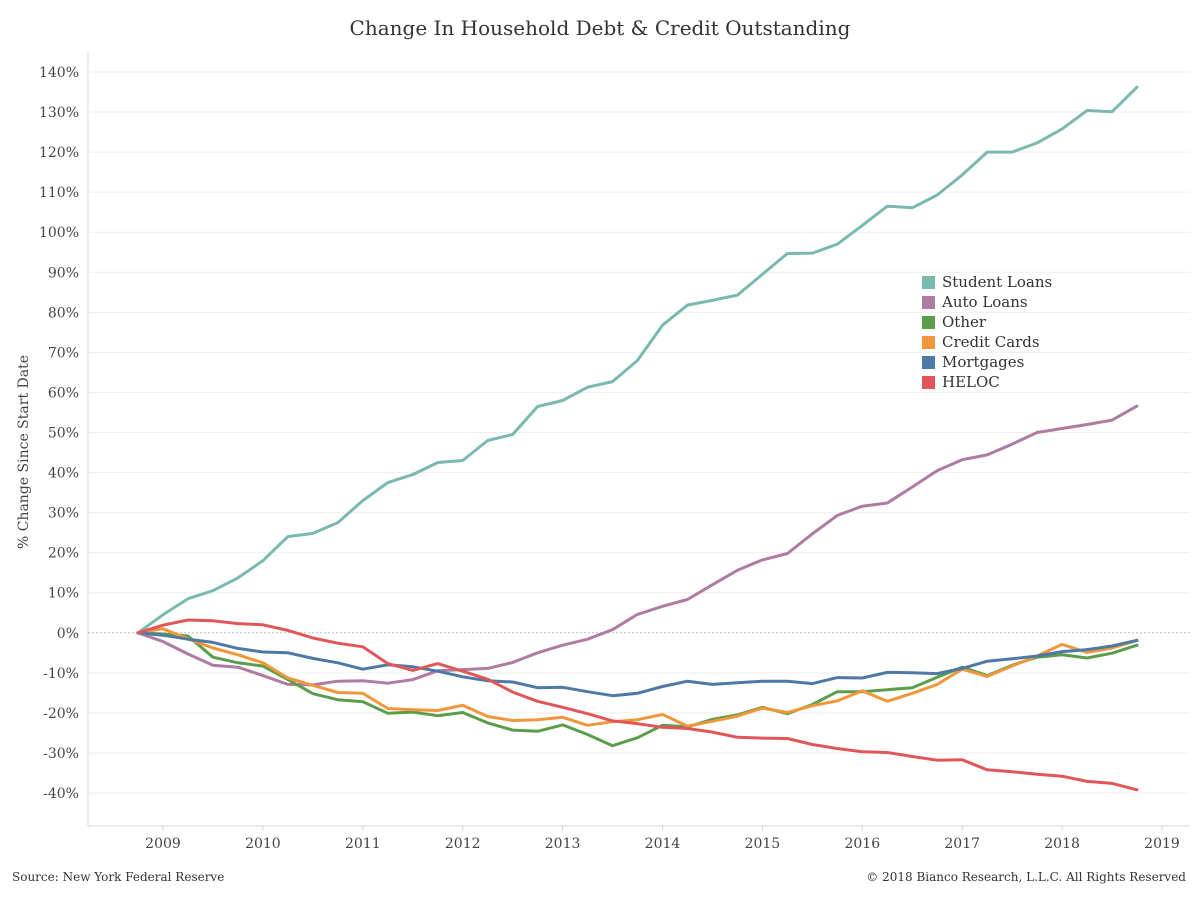 This screenshot has width=1200, height=900. I want to click on y-tick-label: 130%, so click(59, 113).